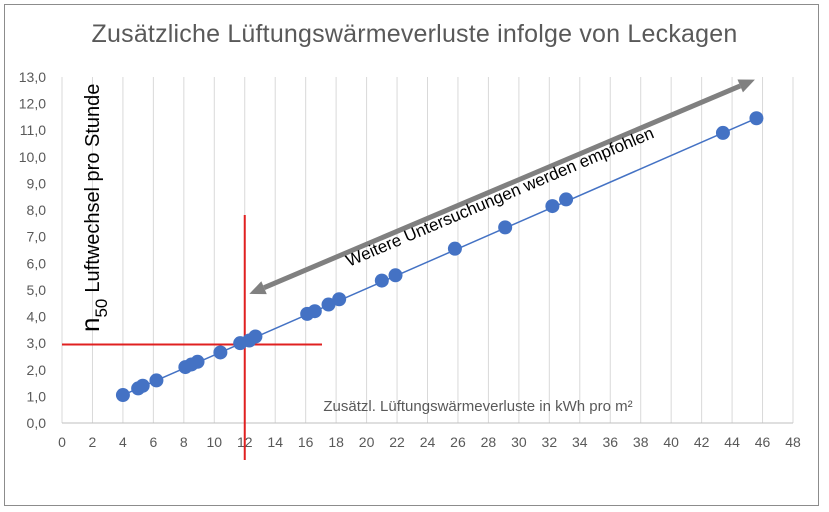 Image resolution: width=829 pixels, height=512 pixels. What do you see at coordinates (37, 317) in the screenshot?
I see `y-tick-label: 4,0` at bounding box center [37, 317].